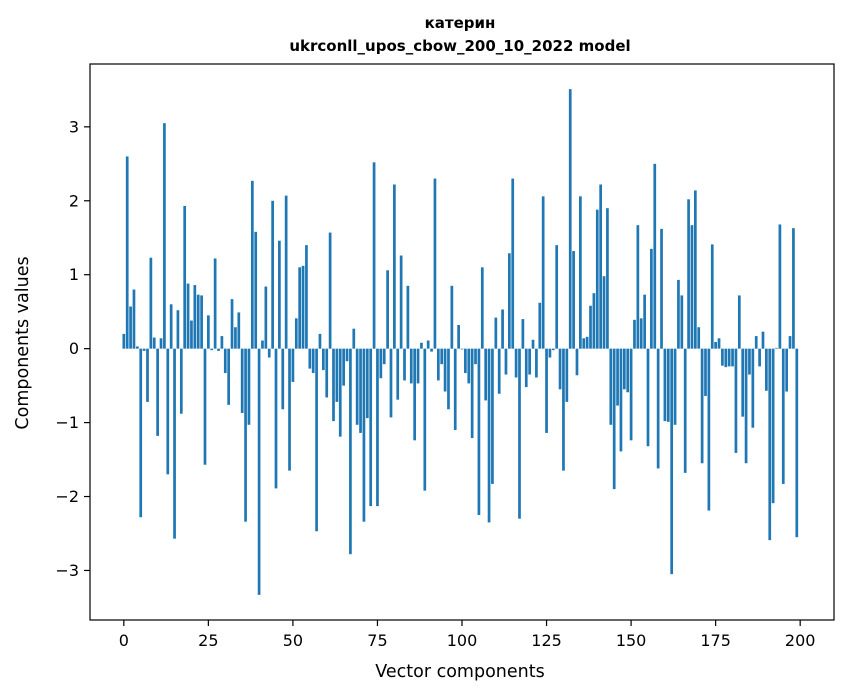 This screenshot has height=696, width=847. Describe the element at coordinates (546, 640) in the screenshot. I see `x-tick-label: 125` at that location.